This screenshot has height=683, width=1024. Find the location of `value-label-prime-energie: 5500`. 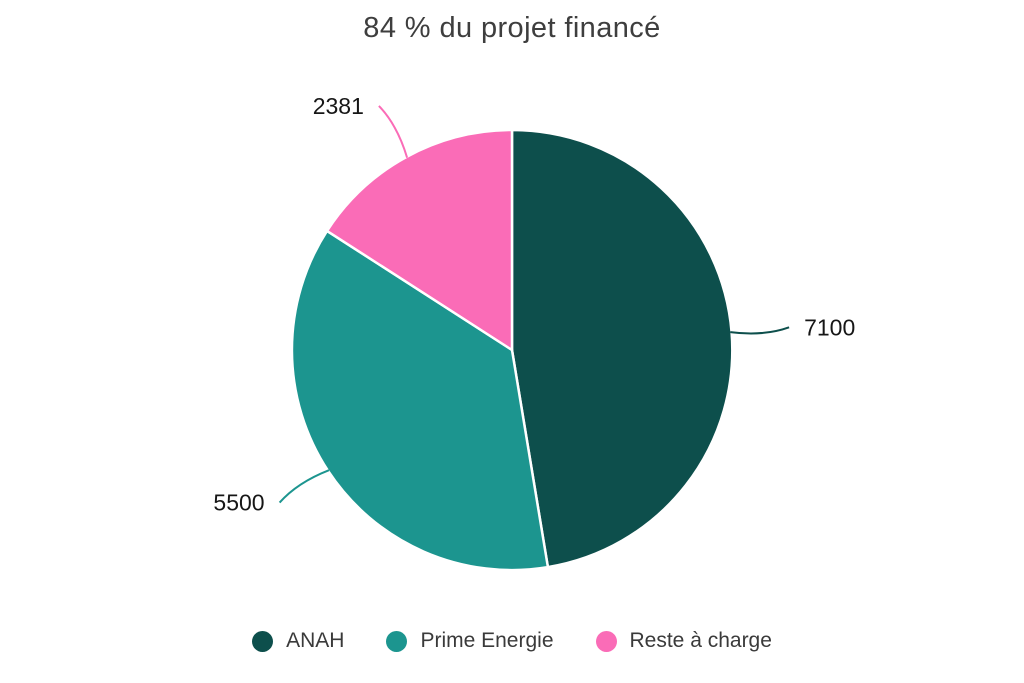

value-label-prime-energie: 5500 is located at coordinates (238, 503).